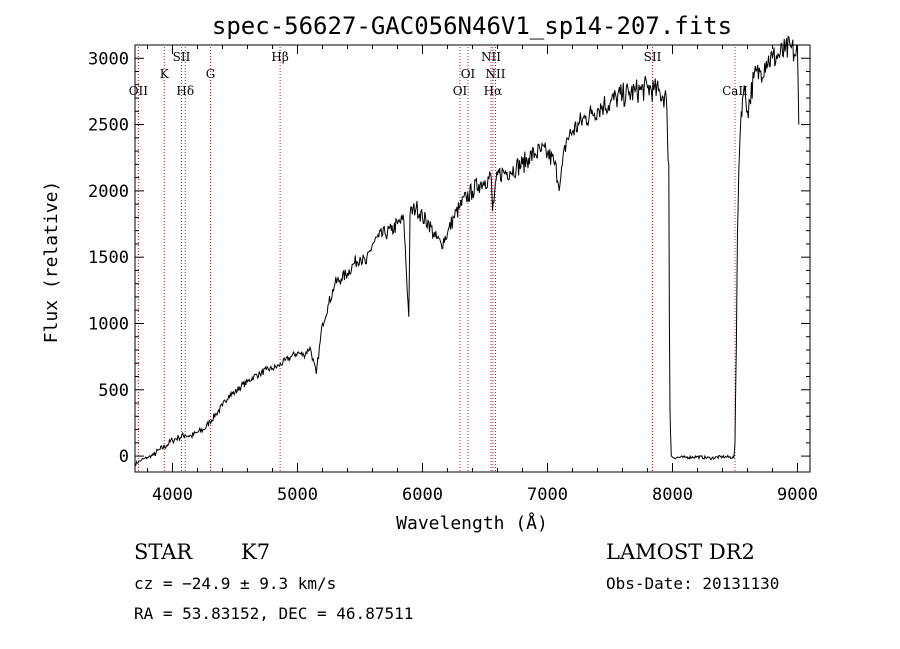 The image size is (900, 649). What do you see at coordinates (279, 57) in the screenshot?
I see `line-mark-label: Hβ` at bounding box center [279, 57].